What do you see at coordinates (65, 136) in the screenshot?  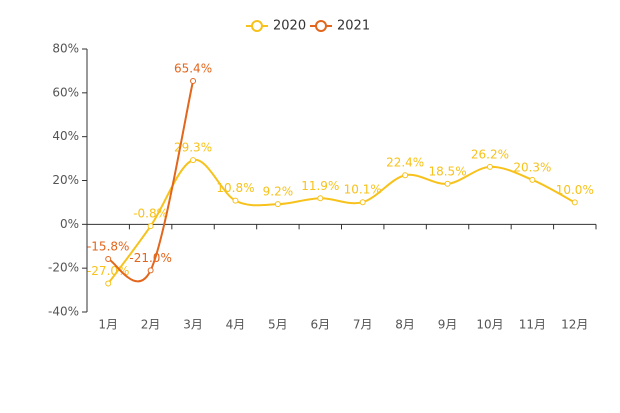 I see `y-tick-label: 40%` at bounding box center [65, 136].